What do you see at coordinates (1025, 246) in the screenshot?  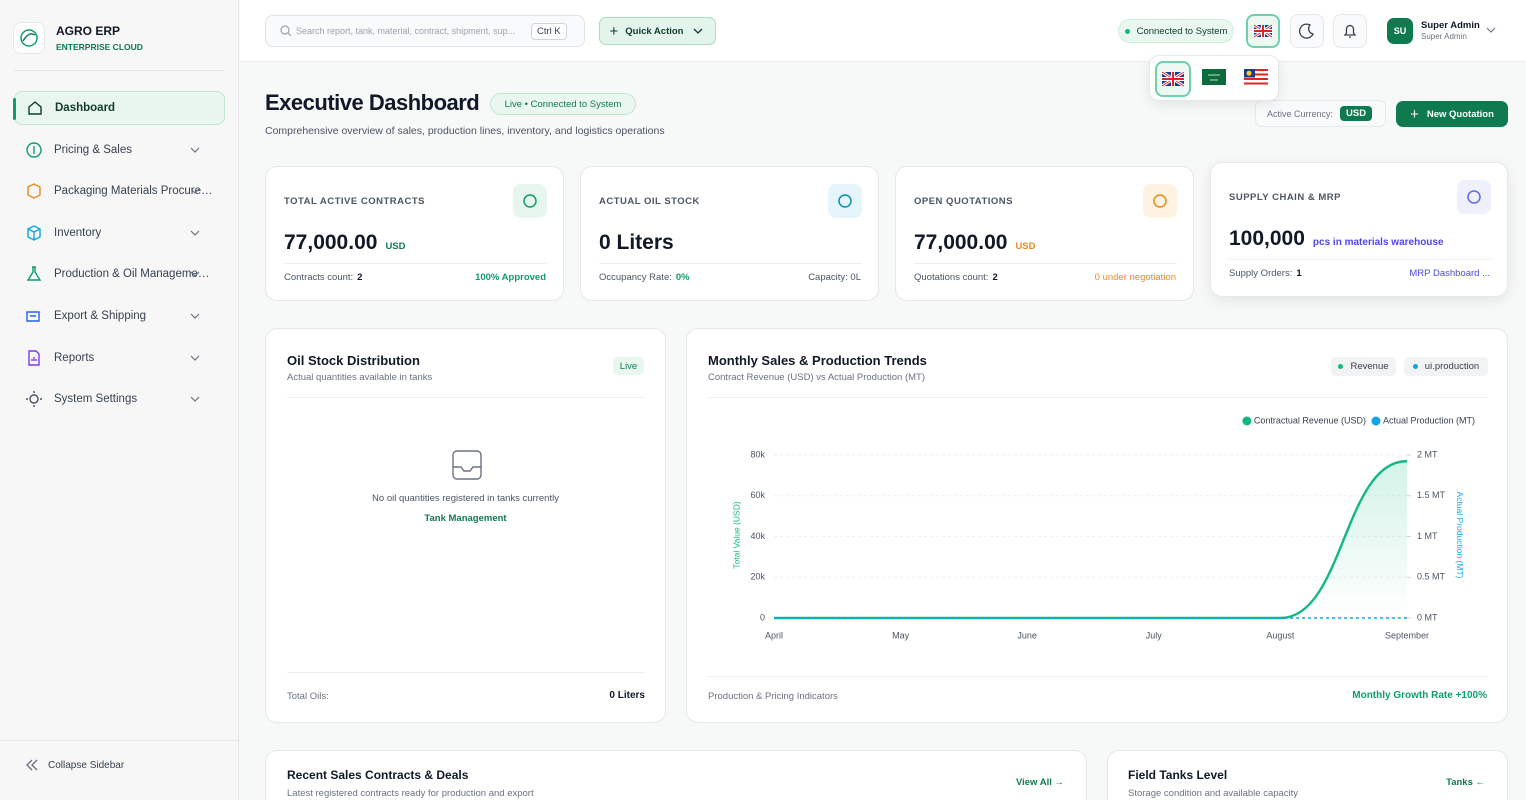 I see `kpi-unit: USD` at bounding box center [1025, 246].